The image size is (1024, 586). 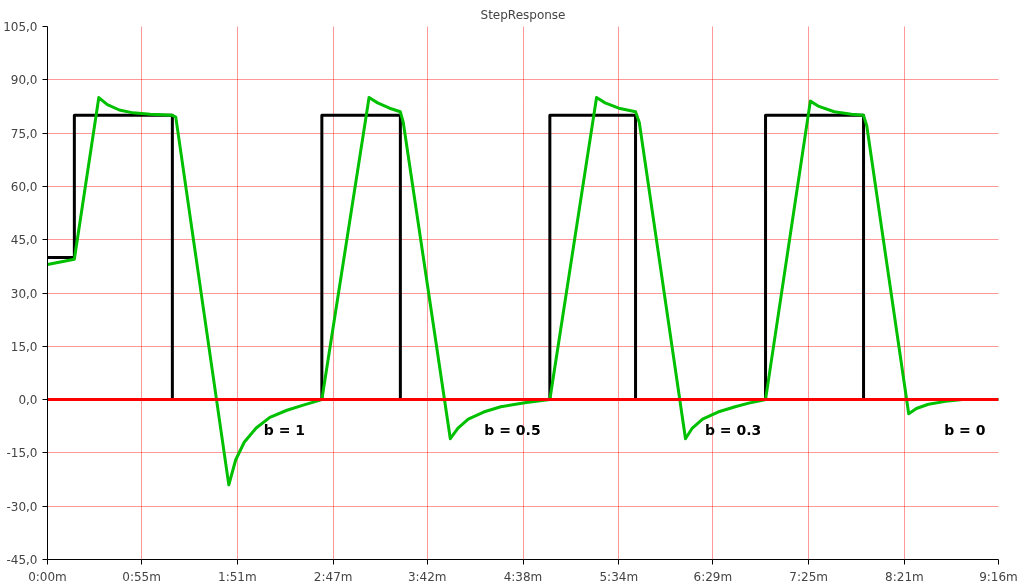 What do you see at coordinates (965, 429) in the screenshot?
I see `annotation: b = 0` at bounding box center [965, 429].